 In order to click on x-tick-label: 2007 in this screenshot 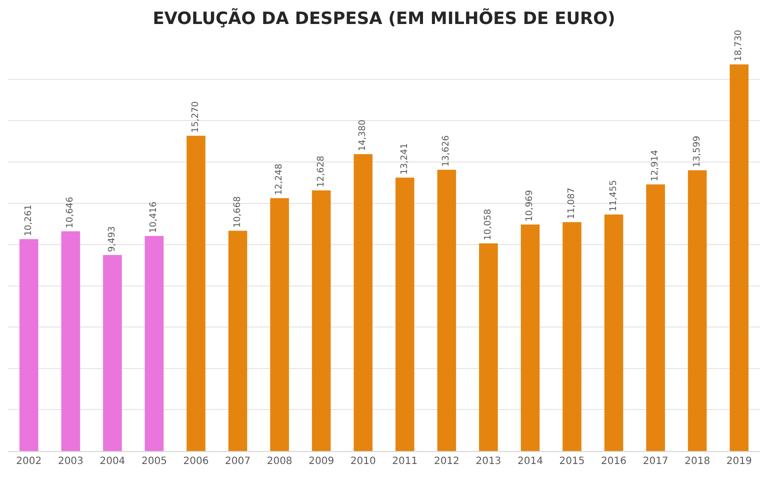, I will do `click(238, 461)`.